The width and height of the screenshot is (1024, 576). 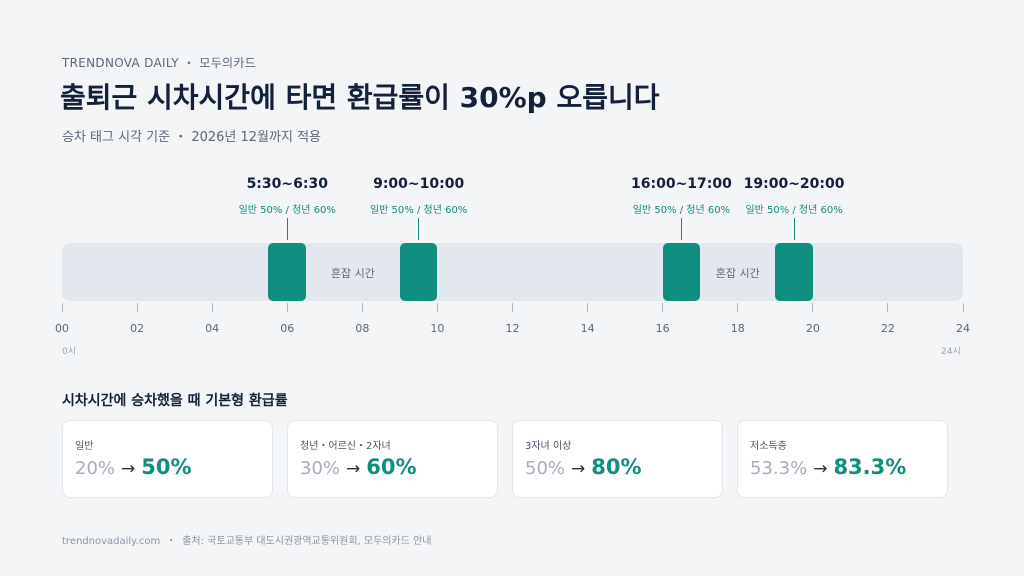 What do you see at coordinates (737, 328) in the screenshot?
I see `axis-tick-label: 18` at bounding box center [737, 328].